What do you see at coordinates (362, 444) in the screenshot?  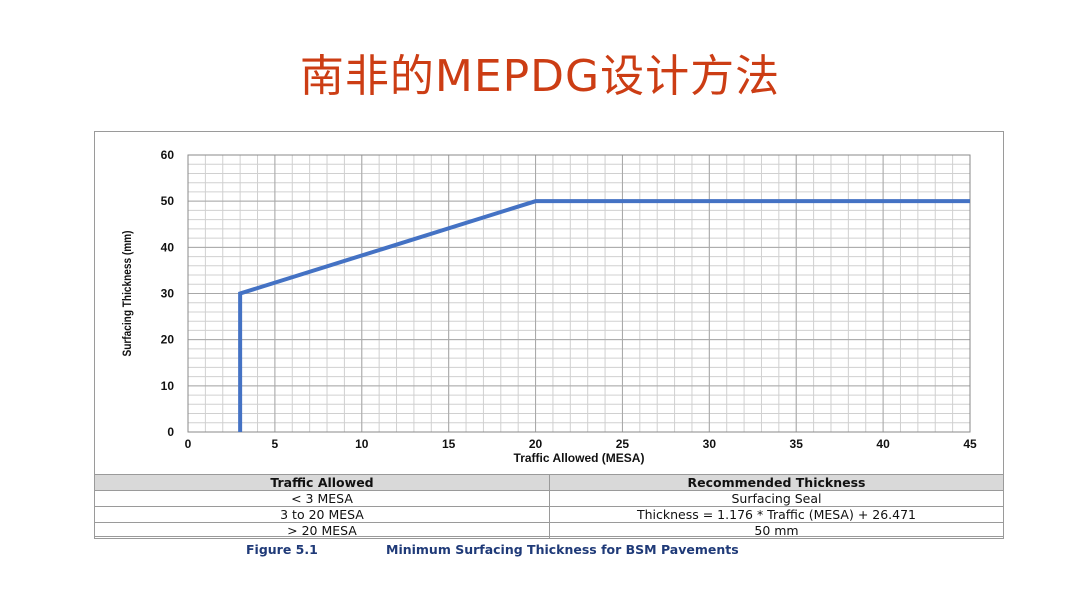 I see `x-tick-label: 10` at bounding box center [362, 444].